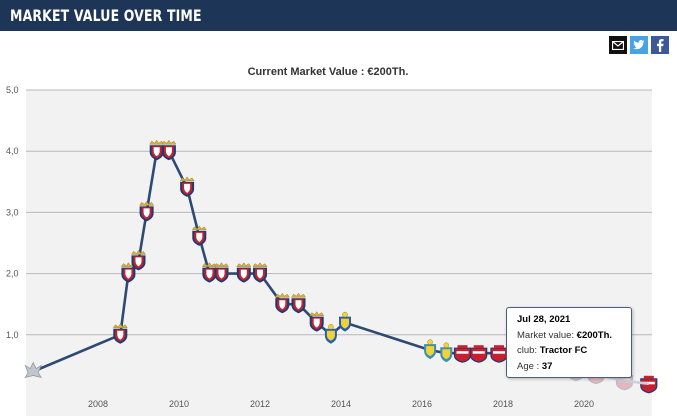  I want to click on facebook-share-button, so click(660, 45).